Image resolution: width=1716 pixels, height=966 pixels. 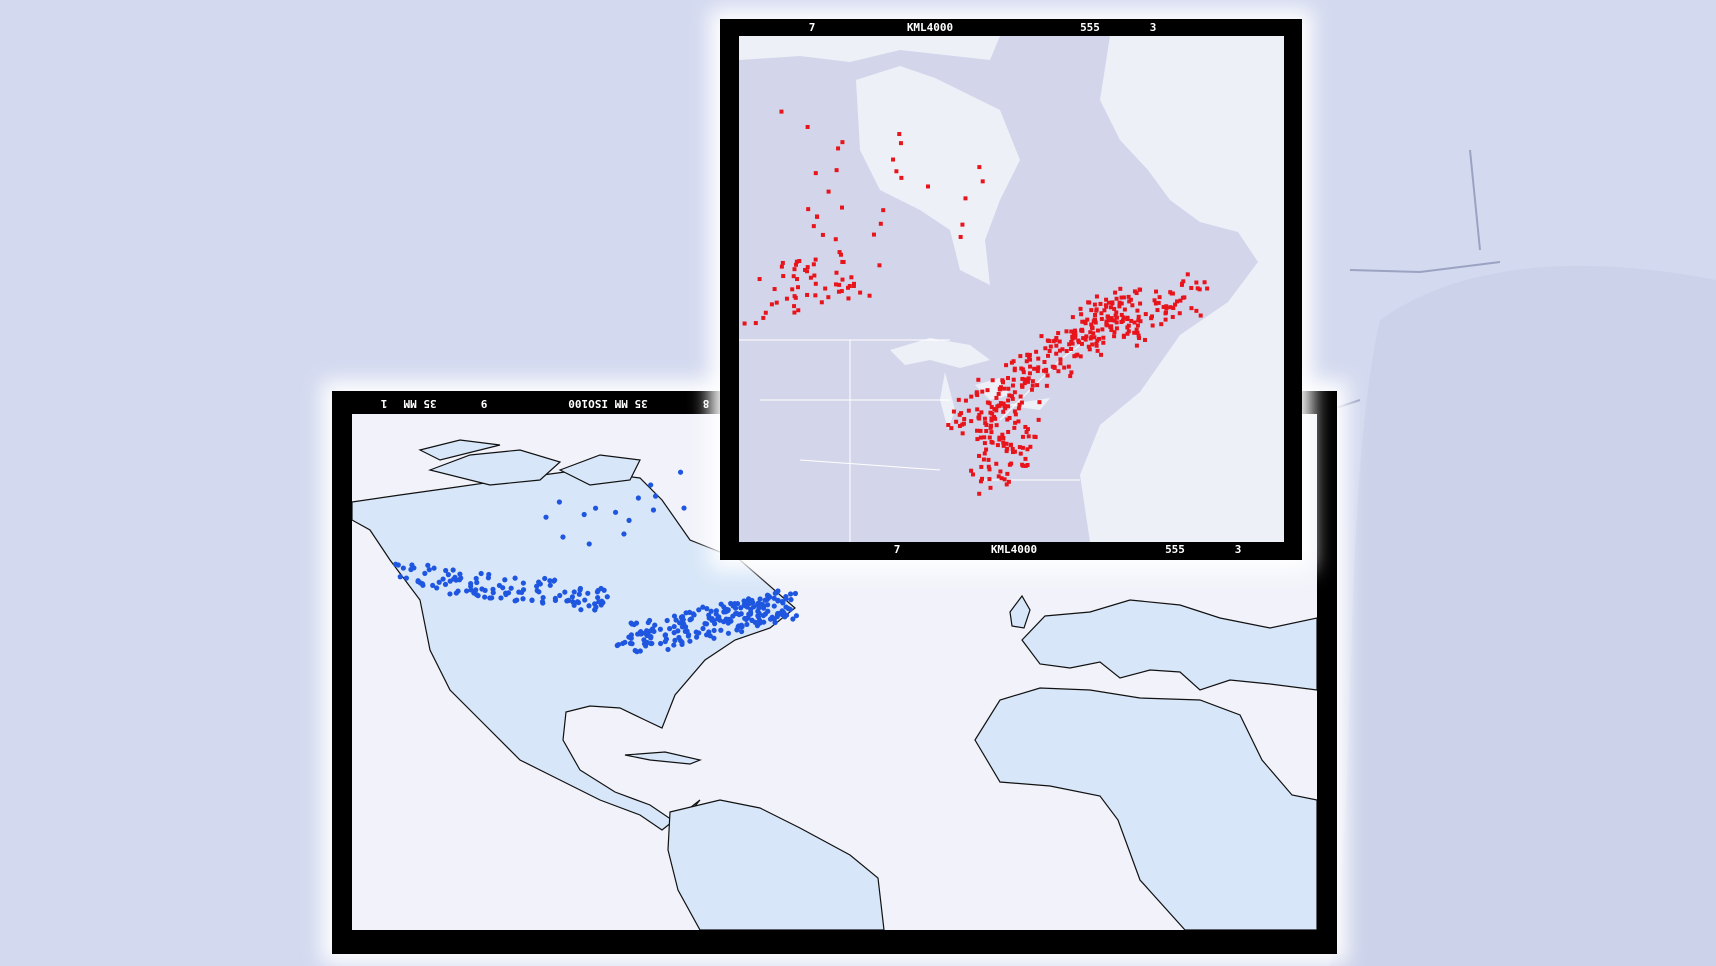 What do you see at coordinates (706, 403) in the screenshot?
I see `frame-label: 8` at bounding box center [706, 403].